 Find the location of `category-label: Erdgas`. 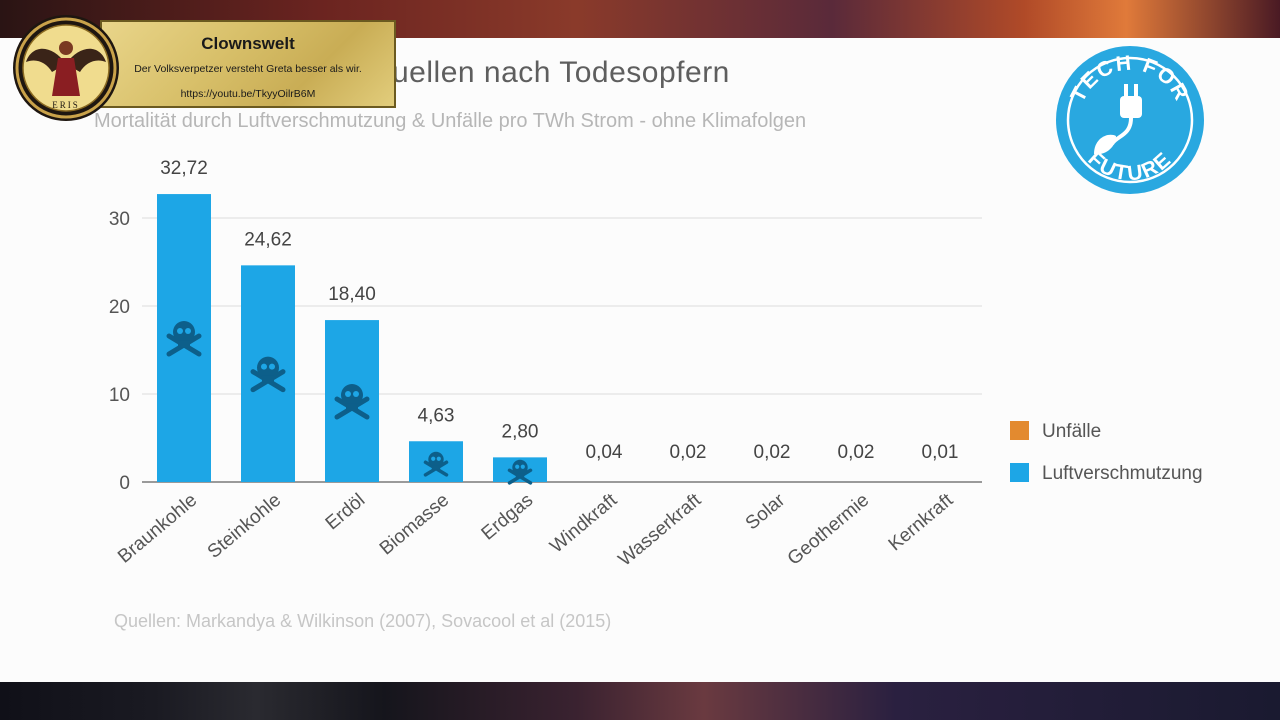

category-label: Erdgas is located at coordinates (508, 517).